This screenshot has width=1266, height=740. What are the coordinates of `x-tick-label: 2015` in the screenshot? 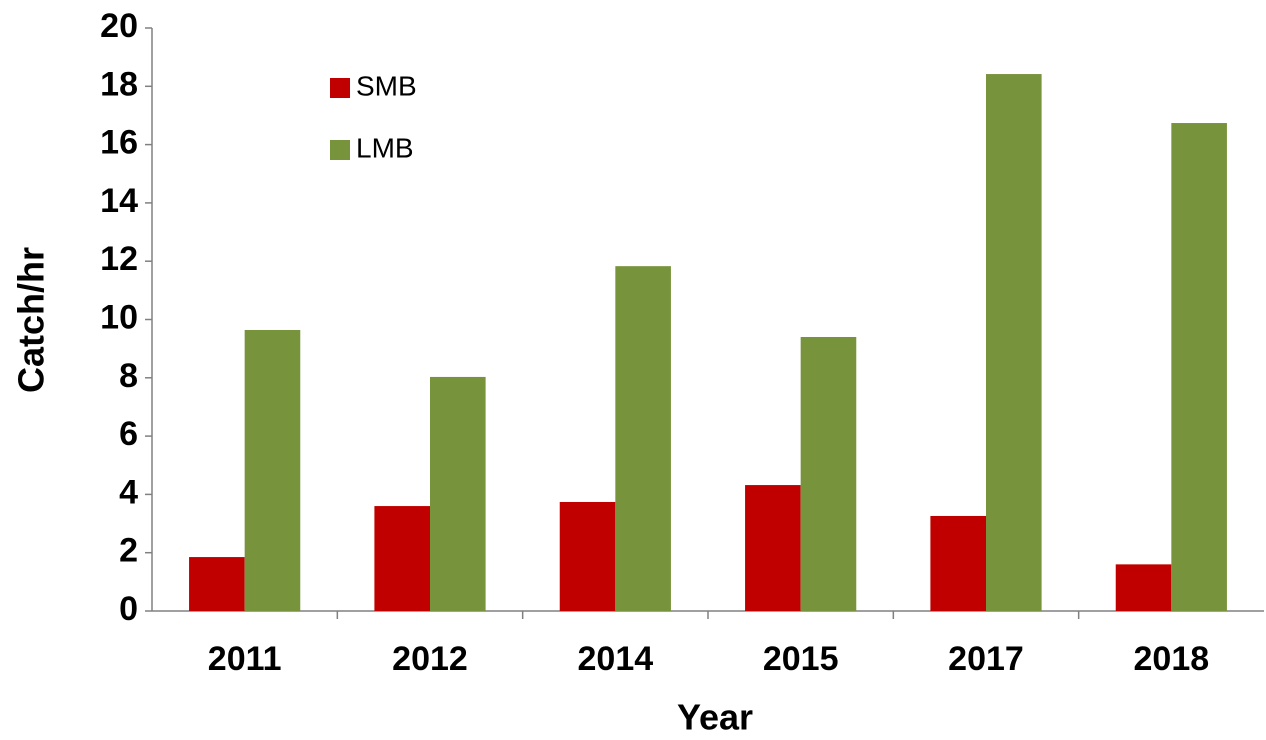 It's located at (801, 659).